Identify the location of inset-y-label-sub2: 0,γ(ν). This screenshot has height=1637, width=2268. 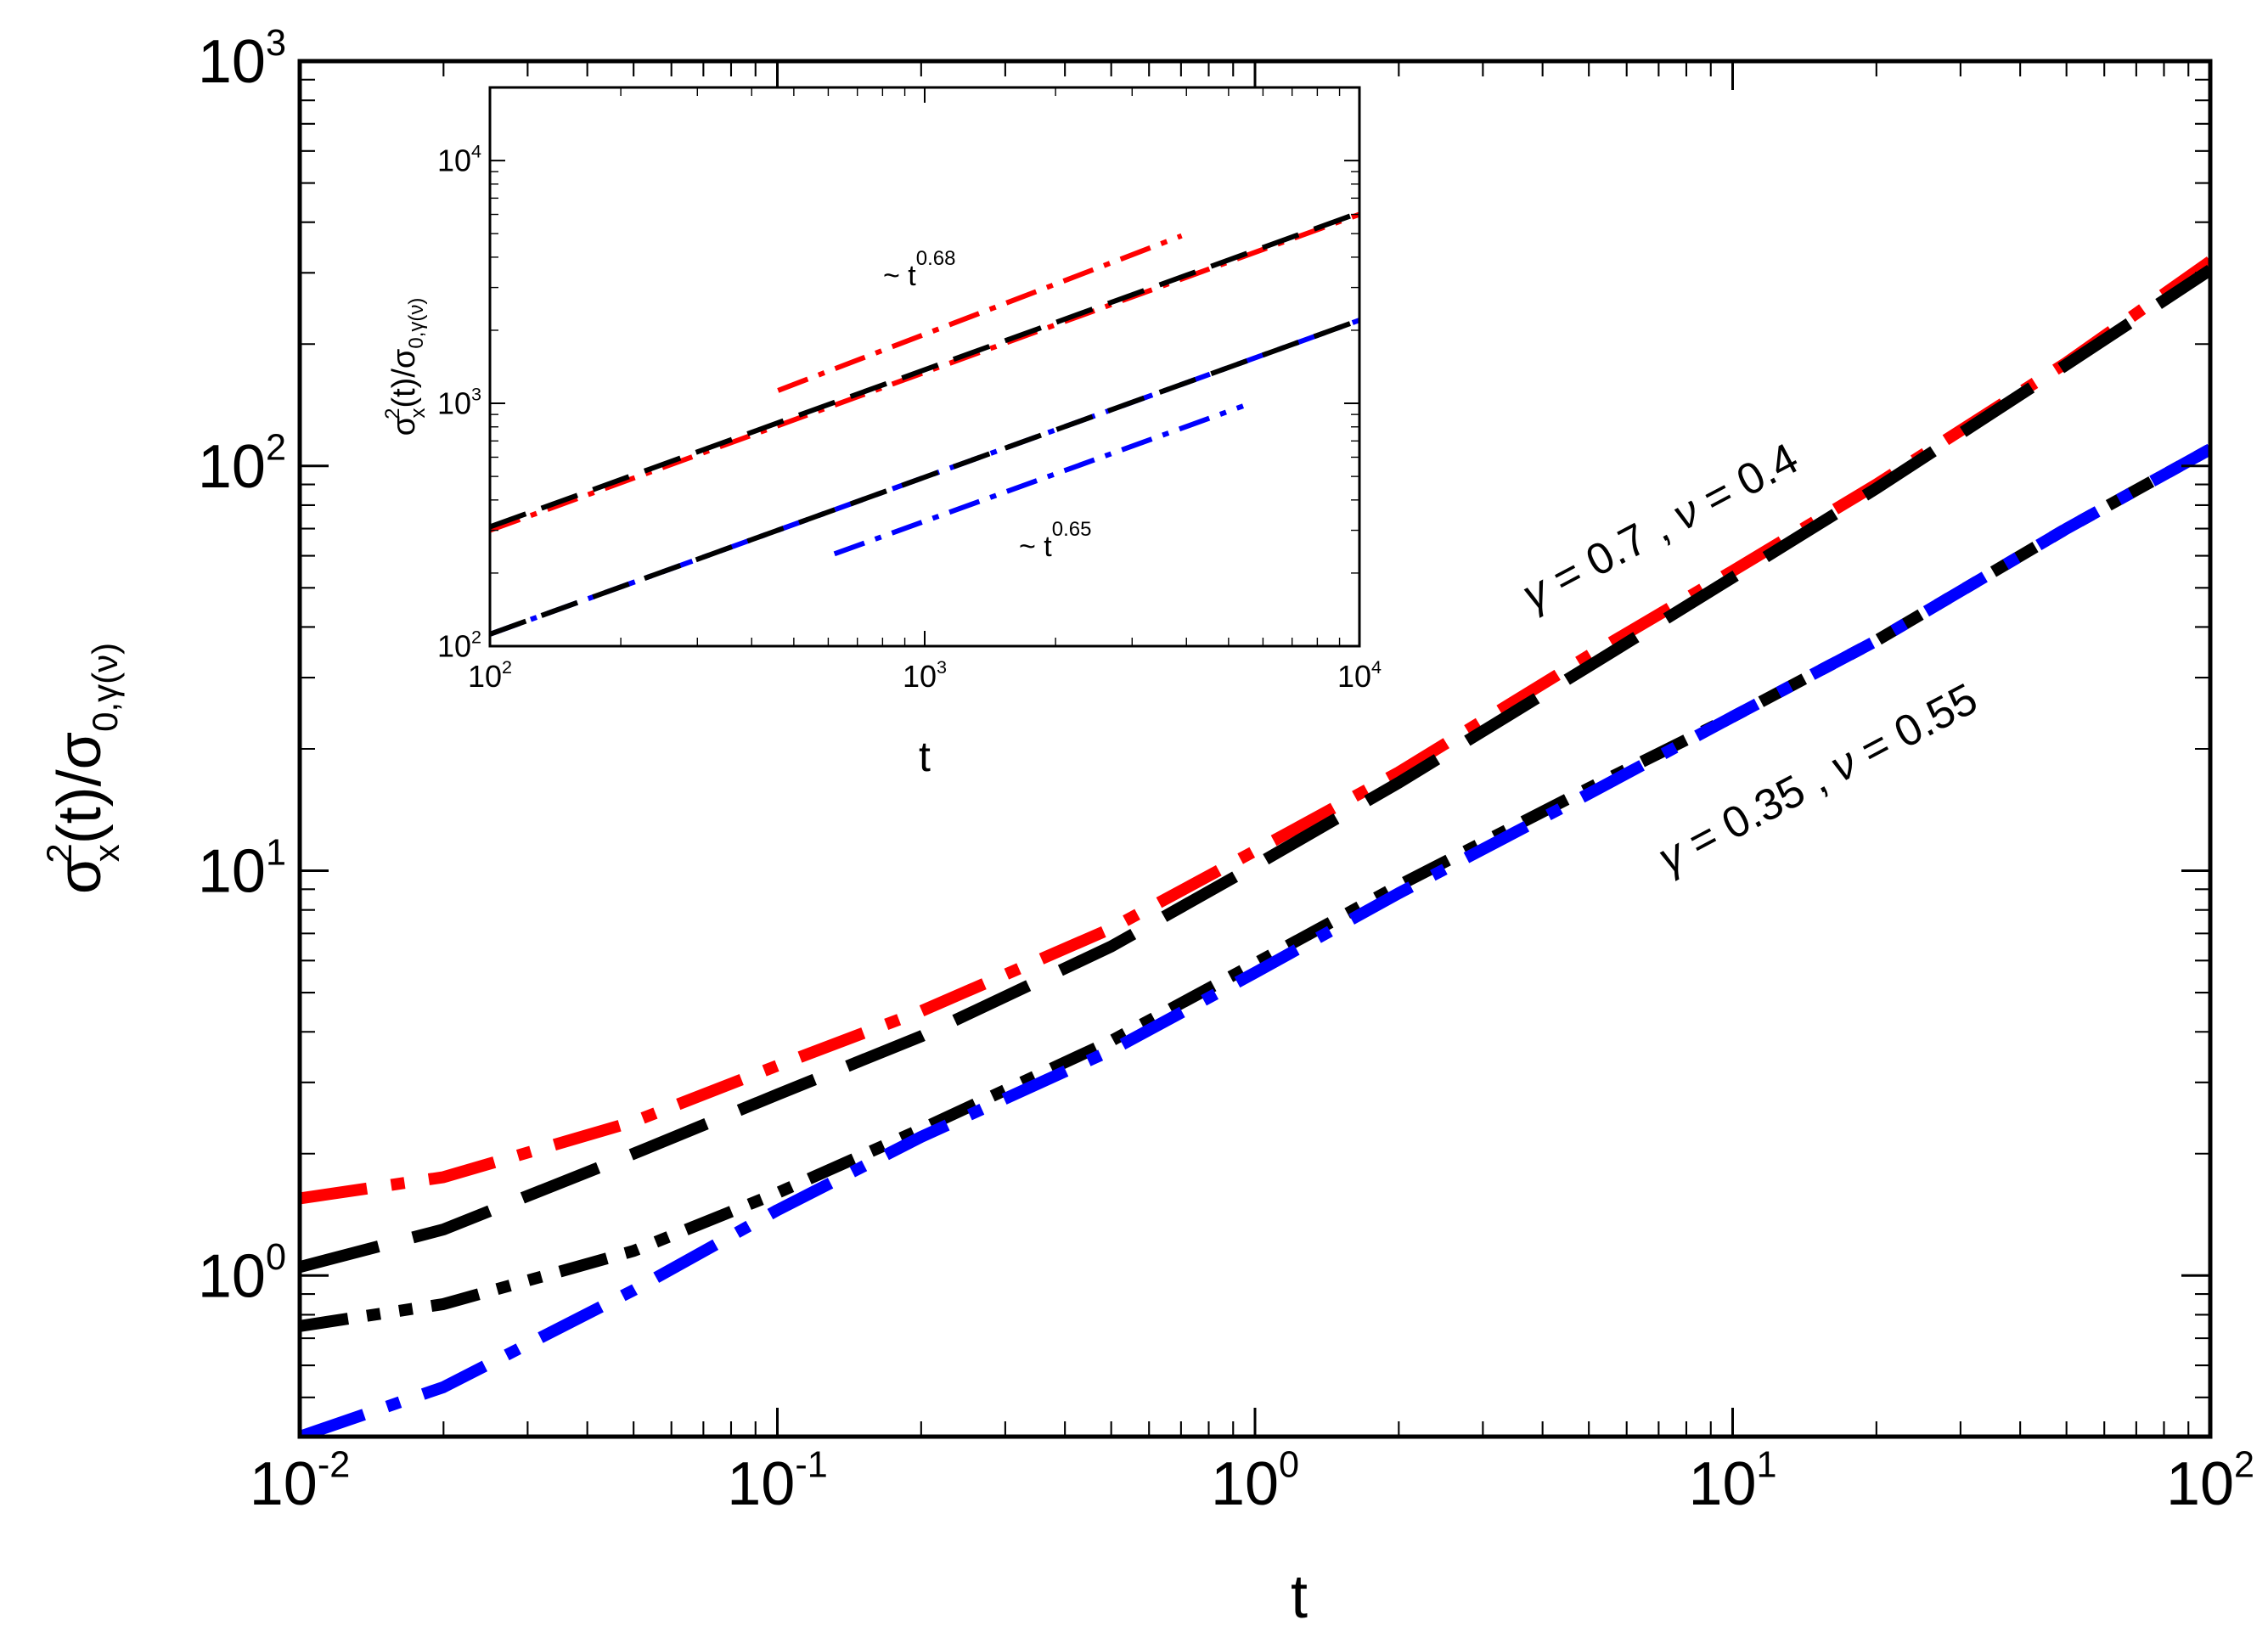
(416, 323).